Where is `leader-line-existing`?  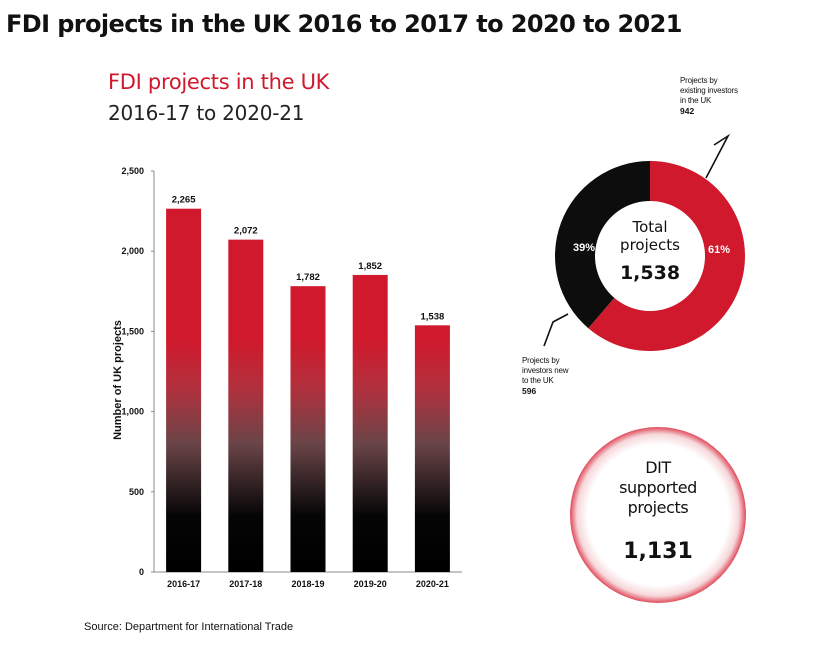 leader-line-existing is located at coordinates (718, 156).